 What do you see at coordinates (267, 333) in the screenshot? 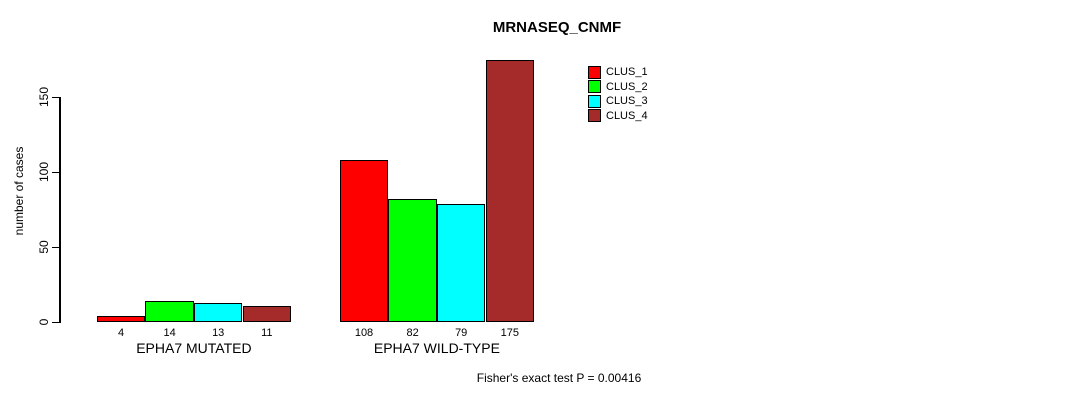
I see `bar-value-label: 11` at bounding box center [267, 333].